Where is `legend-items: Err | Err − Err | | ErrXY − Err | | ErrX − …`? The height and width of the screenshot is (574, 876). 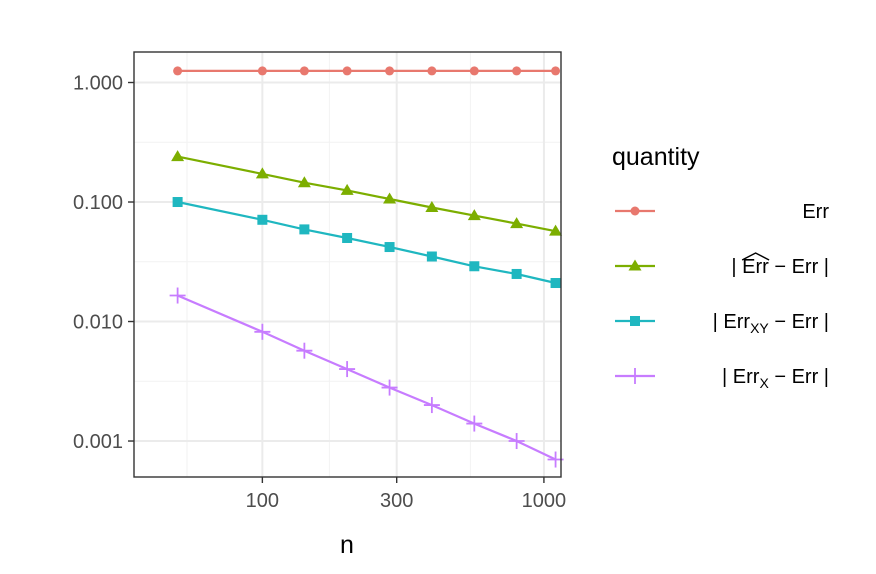 legend-items: Err | Err − Err | | ErrXY − Err | | ErrX − … is located at coordinates (722, 296).